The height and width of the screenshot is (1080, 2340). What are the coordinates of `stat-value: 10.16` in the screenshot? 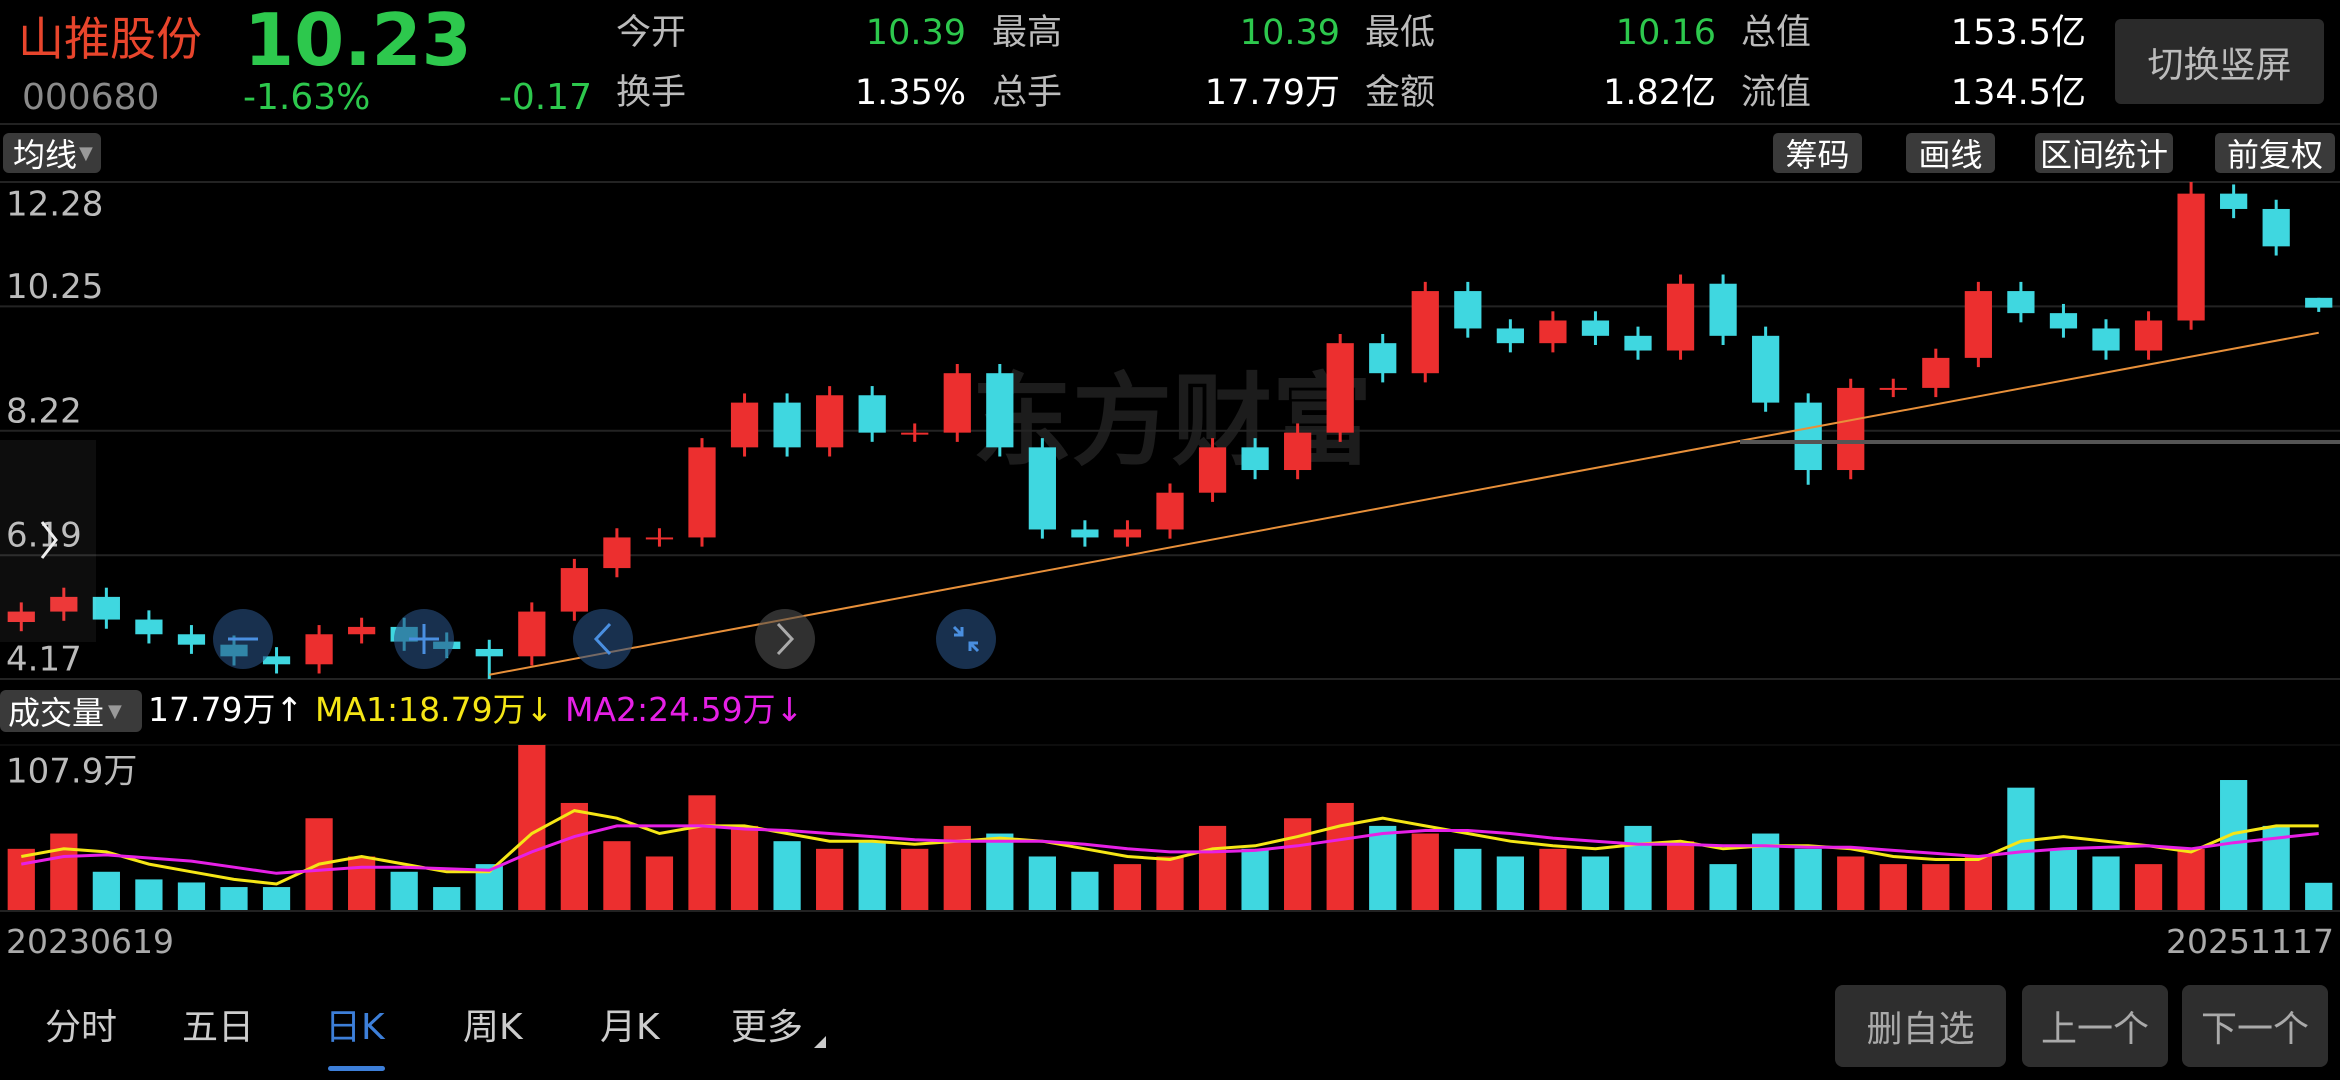 It's located at (1665, 33).